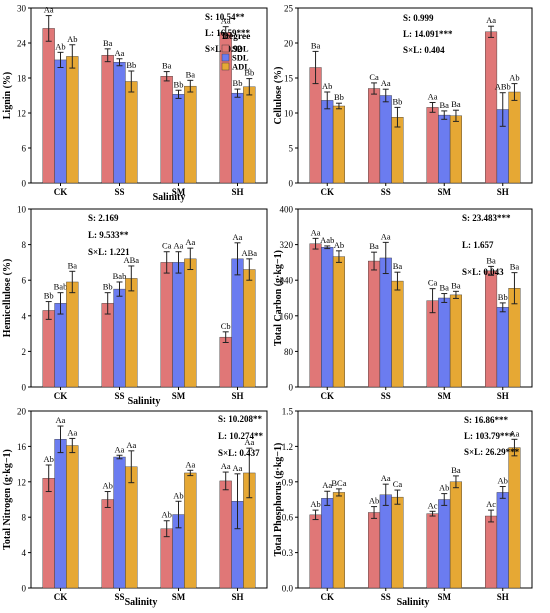  Describe the element at coordinates (483, 272) in the screenshot. I see `stats-annotation: S×L: 0.043` at that location.